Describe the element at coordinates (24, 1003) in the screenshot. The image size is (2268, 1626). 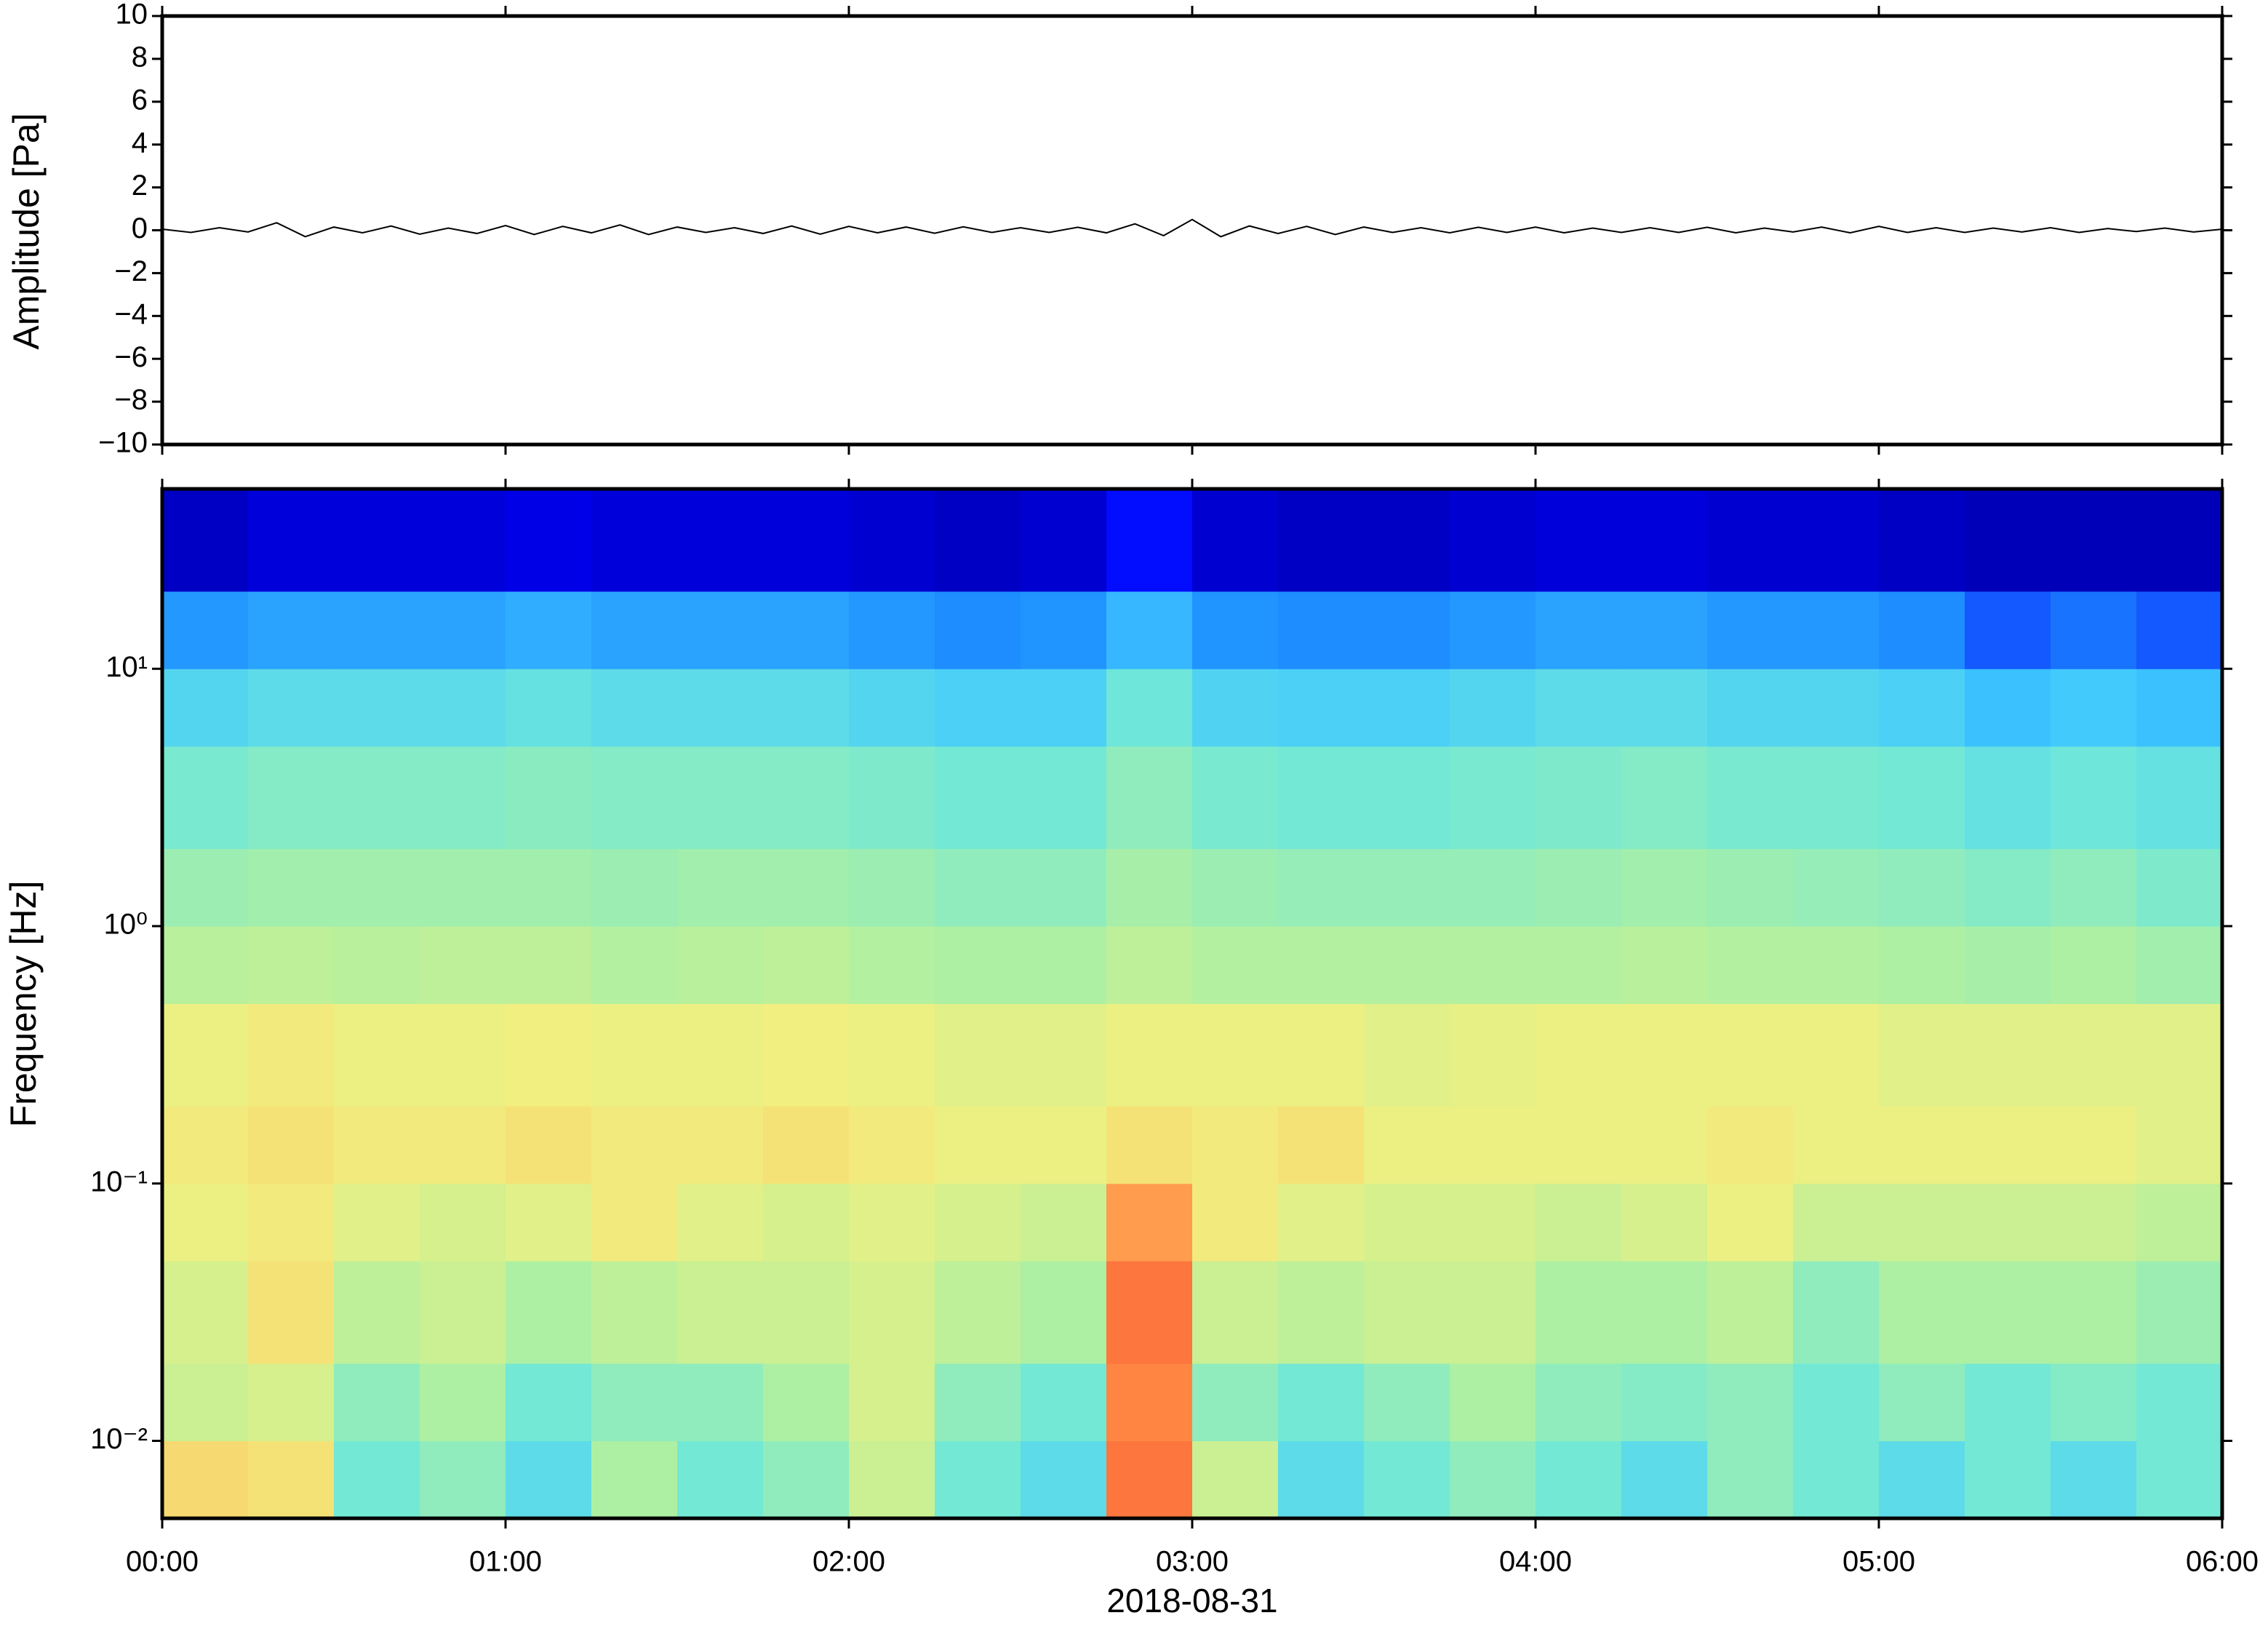
I see `y-axis-label: Frequency [Hz]` at that location.